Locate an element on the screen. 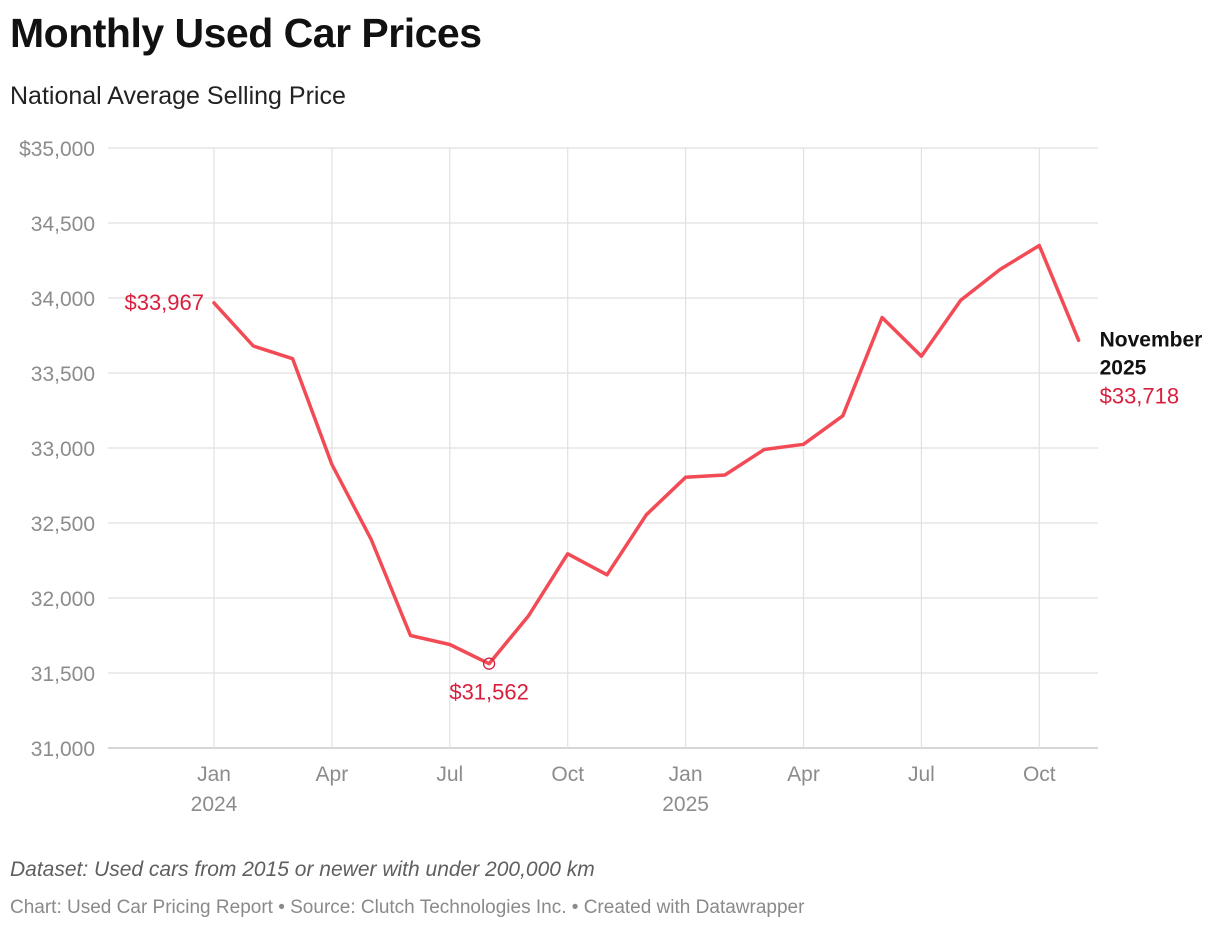 Image resolution: width=1220 pixels, height=932 pixels. y-tick-label: 31,000 is located at coordinates (63, 749).